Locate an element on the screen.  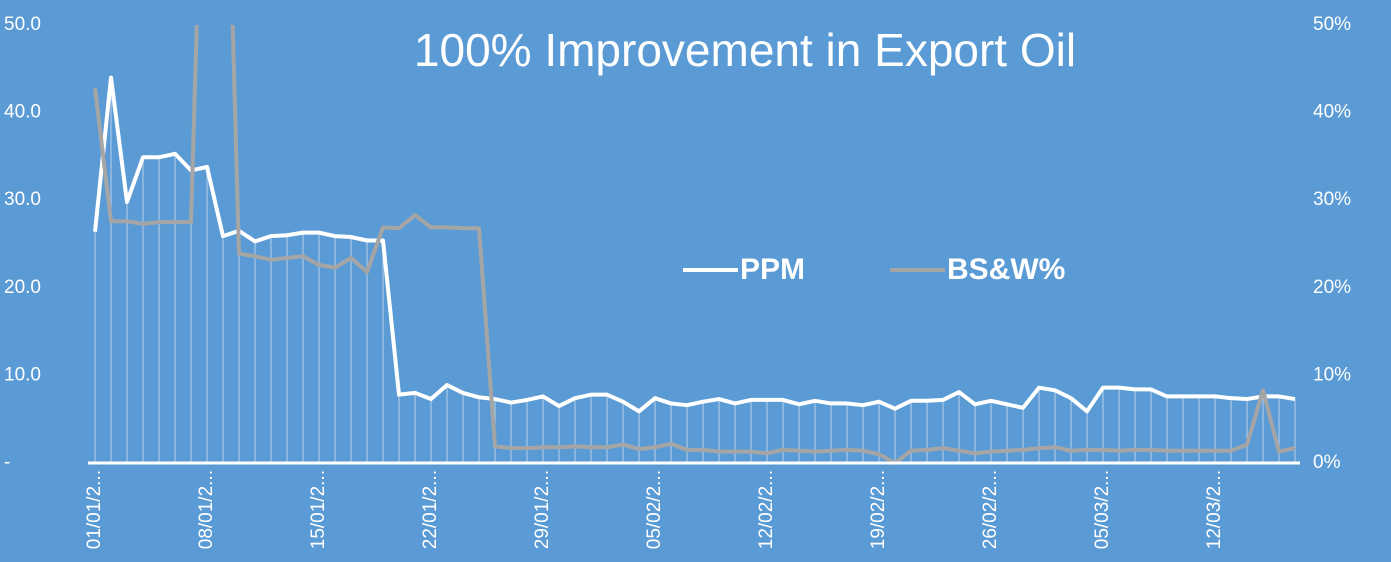
y2-tick-label: 0% is located at coordinates (1327, 462).